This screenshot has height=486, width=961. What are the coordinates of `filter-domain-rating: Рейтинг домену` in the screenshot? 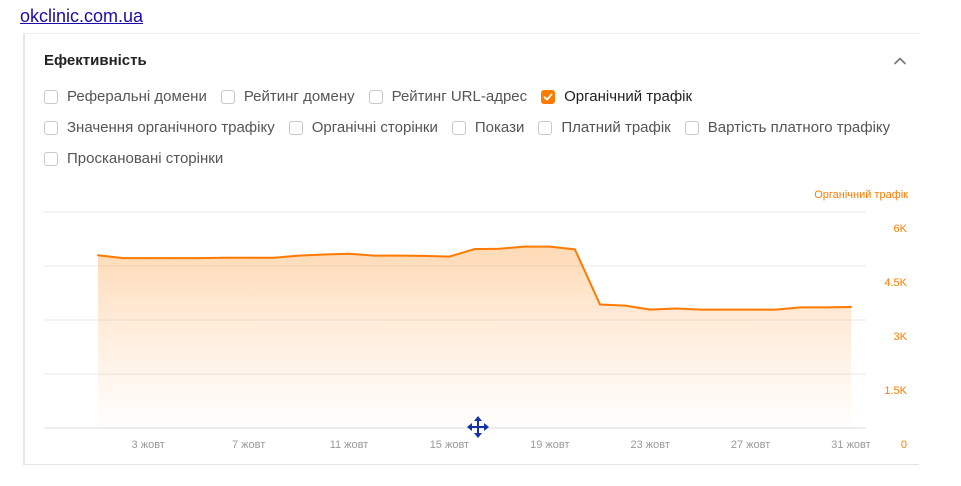 It's located at (287, 96).